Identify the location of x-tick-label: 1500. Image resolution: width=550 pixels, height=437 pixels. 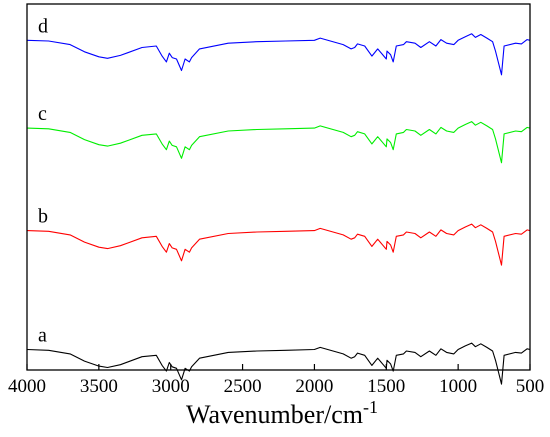
(386, 386).